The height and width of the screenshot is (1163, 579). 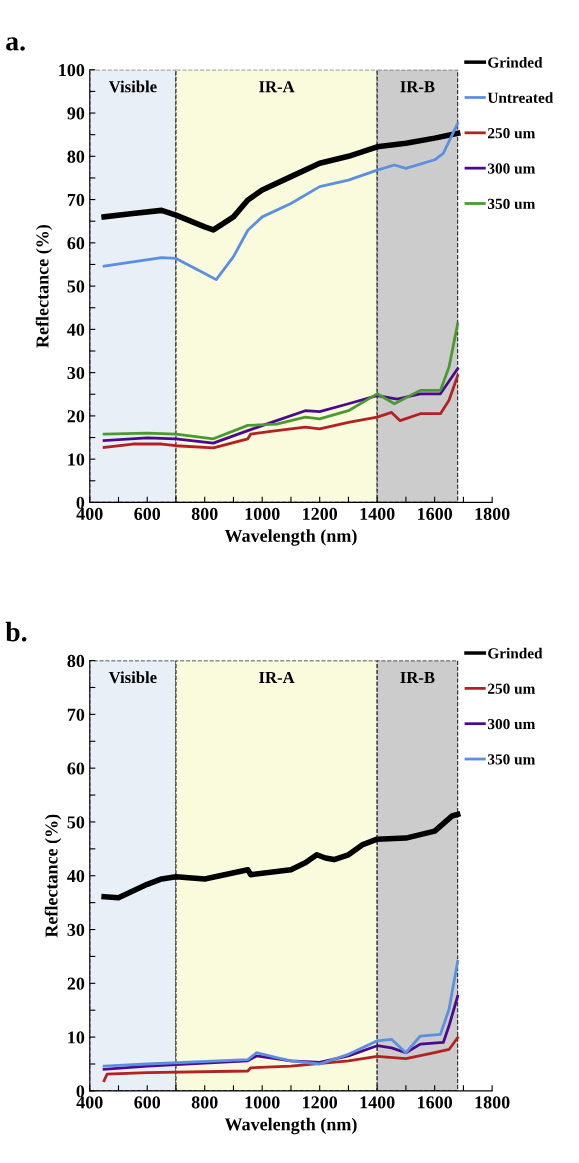 I want to click on y-tick-label: 90, so click(x=76, y=113).